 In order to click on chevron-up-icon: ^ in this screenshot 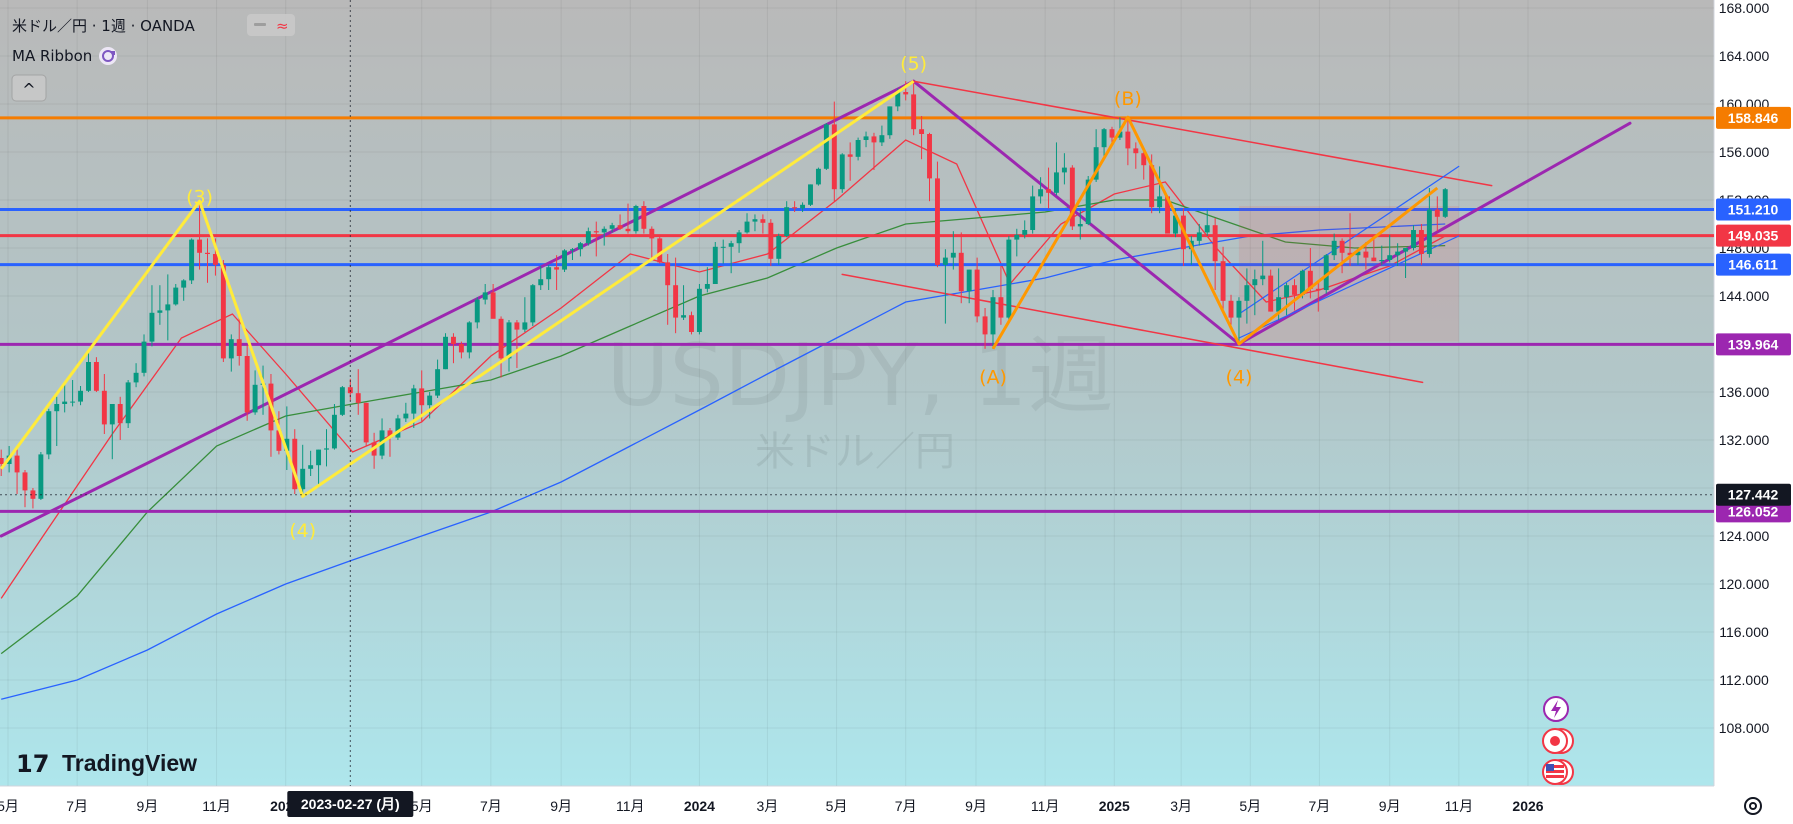, I will do `click(28, 89)`.